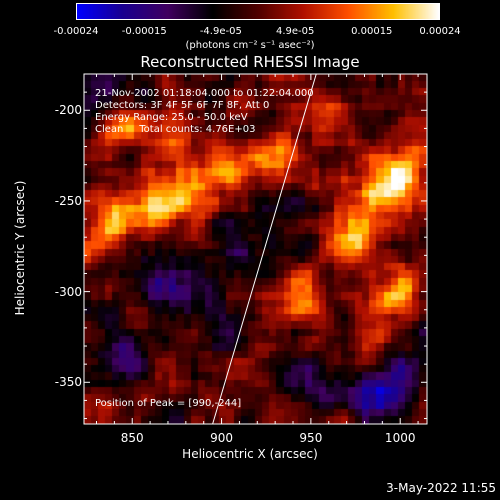 This screenshot has width=500, height=500. Describe the element at coordinates (132, 438) in the screenshot. I see `x-tick-label: 850` at that location.